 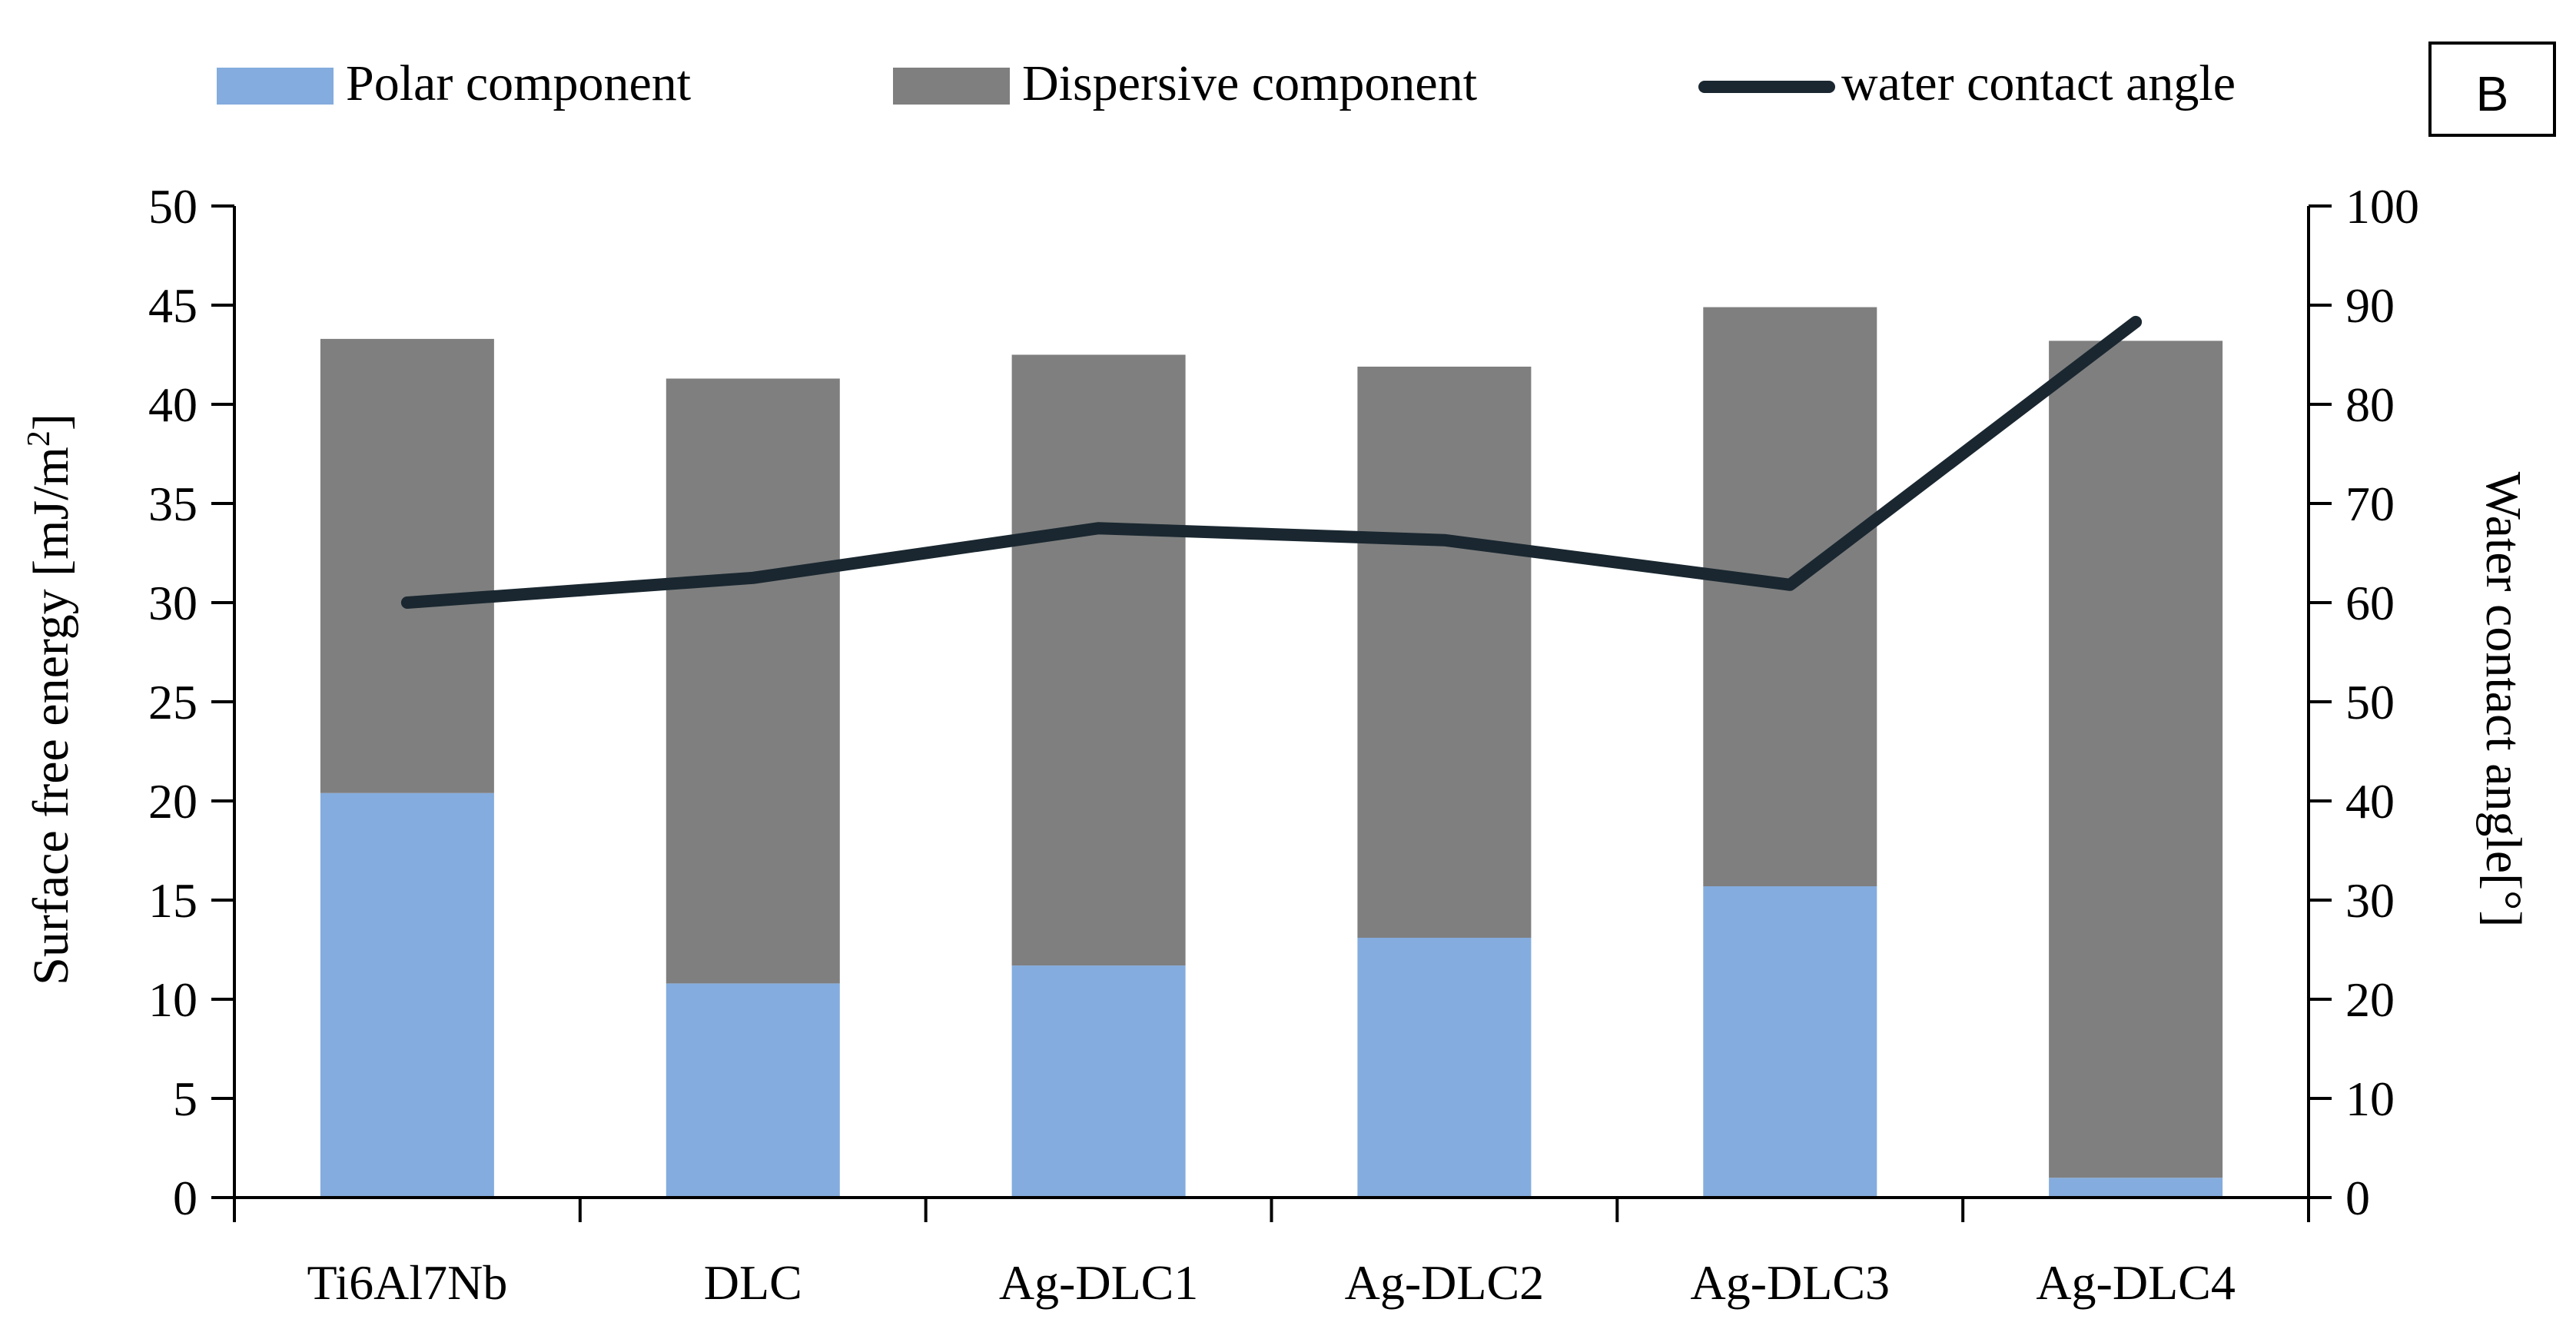 What do you see at coordinates (2370, 504) in the screenshot?
I see `y2-tick-label: 70` at bounding box center [2370, 504].